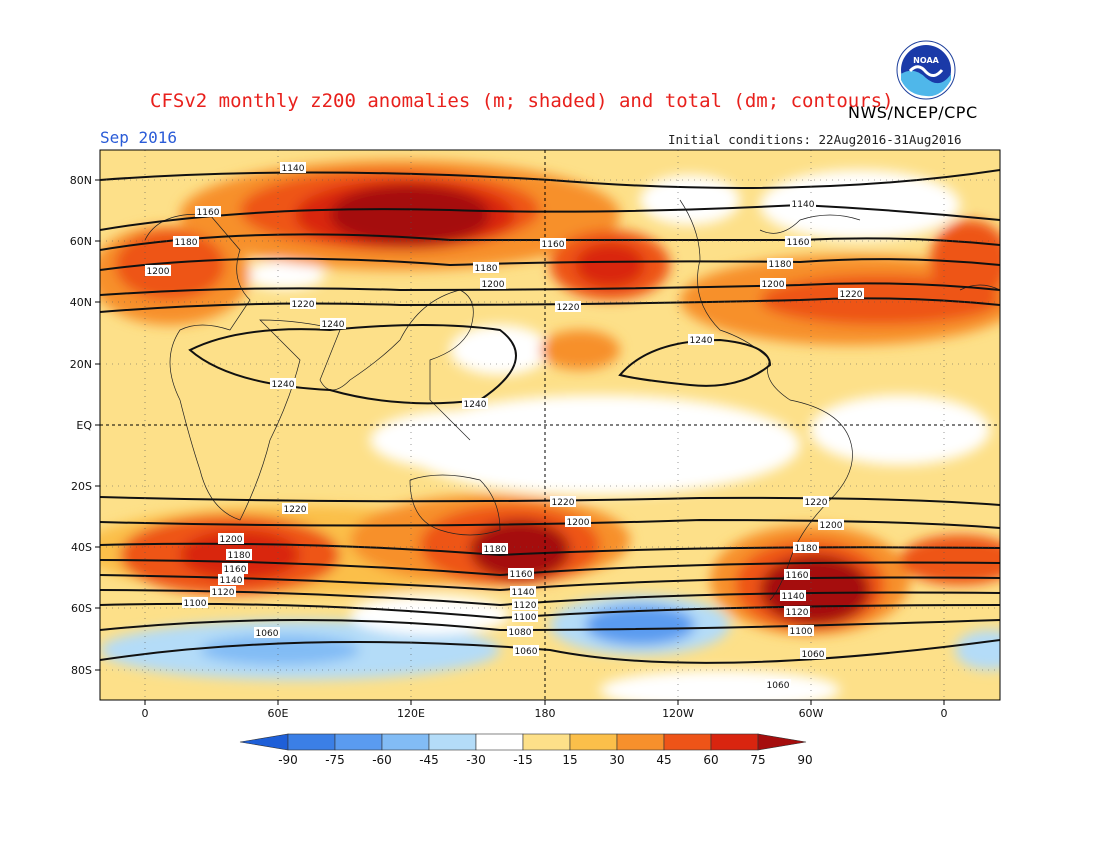 This screenshot has width=1100, height=850. Describe the element at coordinates (616, 760) in the screenshot. I see `colorbar-label: 30` at that location.